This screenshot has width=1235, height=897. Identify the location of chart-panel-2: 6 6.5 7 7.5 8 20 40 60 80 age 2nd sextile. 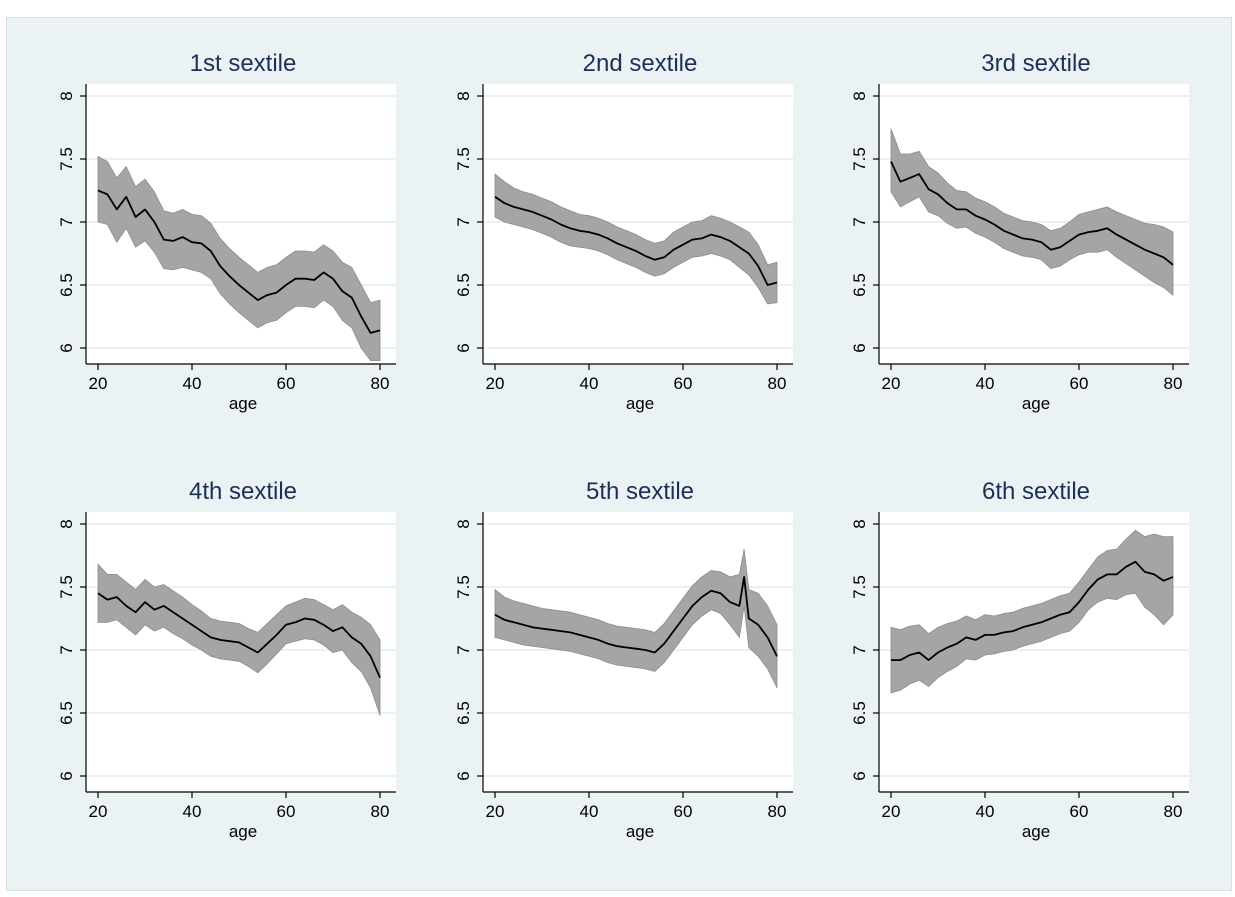
(623, 231).